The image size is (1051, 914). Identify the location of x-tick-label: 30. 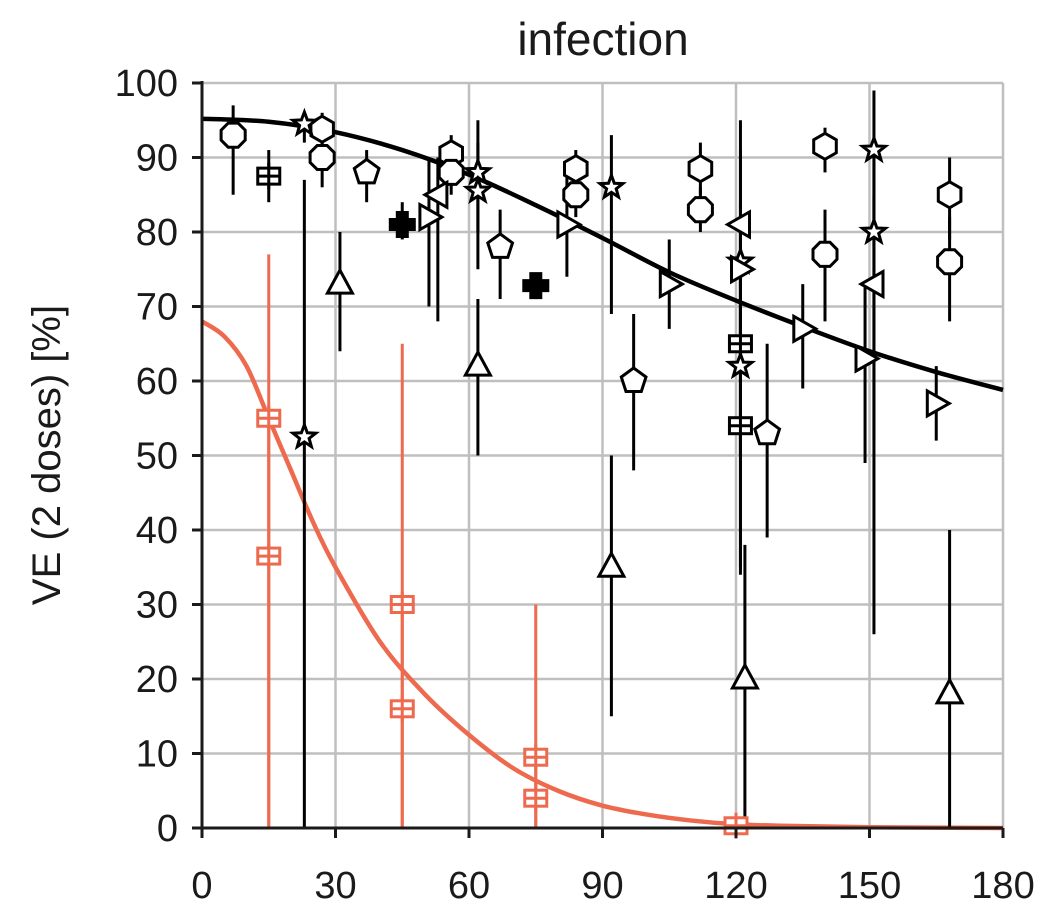
(335, 886).